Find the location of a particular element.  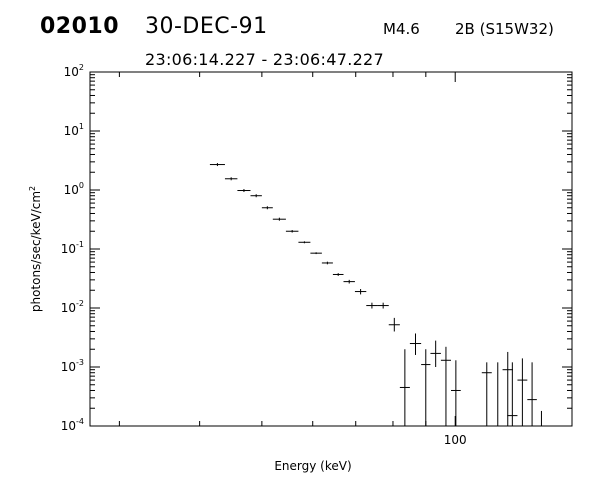

x-tick-labels: 100 is located at coordinates (455, 440).